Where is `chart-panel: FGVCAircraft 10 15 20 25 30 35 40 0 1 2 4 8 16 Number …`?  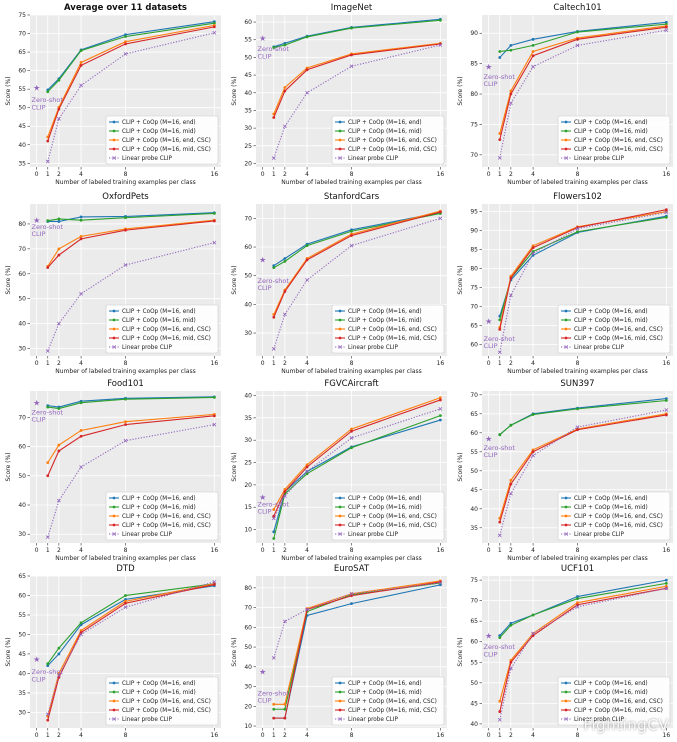 chart-panel: FGVCAircraft 10 15 20 25 30 35 40 0 1 2 4 8 16 Number … is located at coordinates (339, 470).